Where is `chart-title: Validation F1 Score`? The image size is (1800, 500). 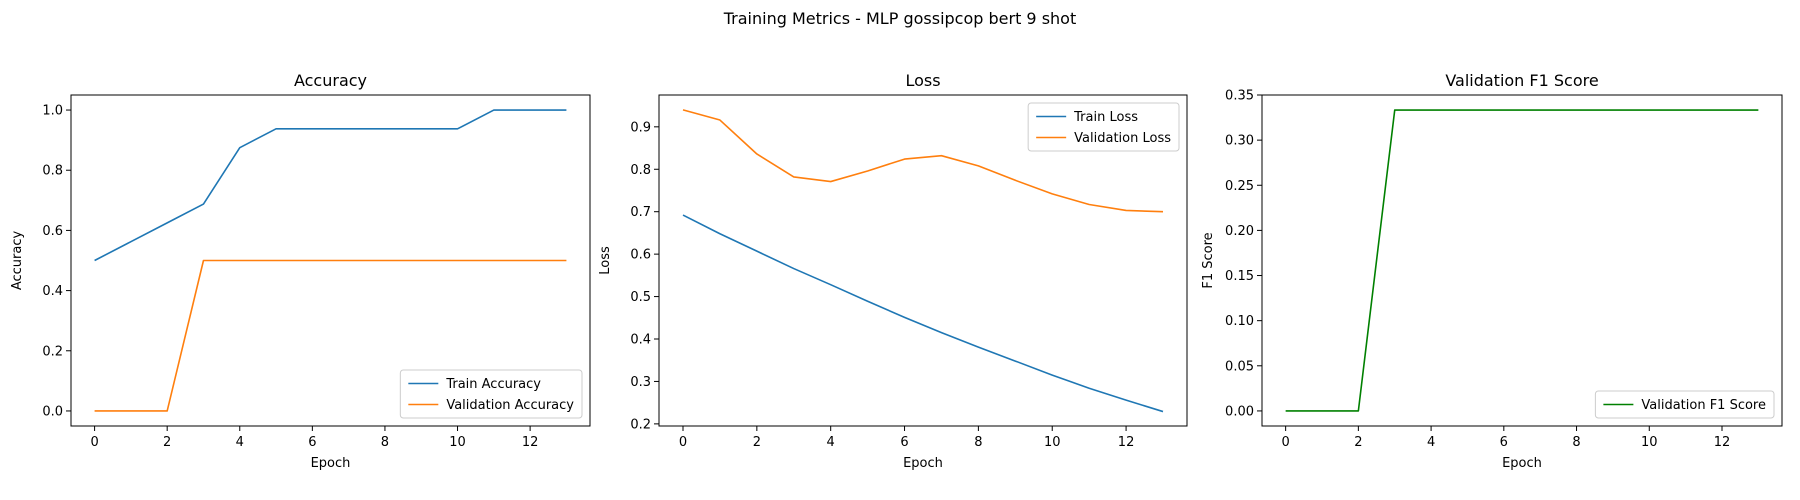 chart-title: Validation F1 Score is located at coordinates (1521, 80).